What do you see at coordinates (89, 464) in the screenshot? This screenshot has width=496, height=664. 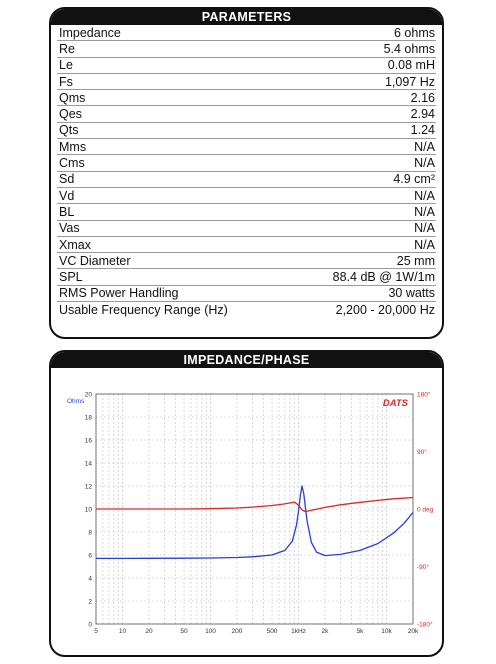 I see `y-tick-label: 14` at bounding box center [89, 464].